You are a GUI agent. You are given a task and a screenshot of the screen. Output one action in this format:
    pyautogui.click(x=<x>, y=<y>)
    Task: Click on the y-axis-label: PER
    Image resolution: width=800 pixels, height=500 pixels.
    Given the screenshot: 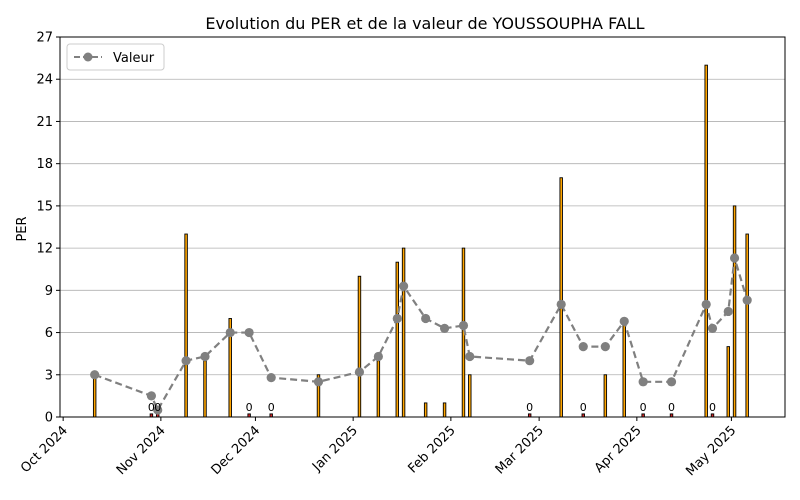 What is the action you would take?
    pyautogui.click(x=22, y=228)
    